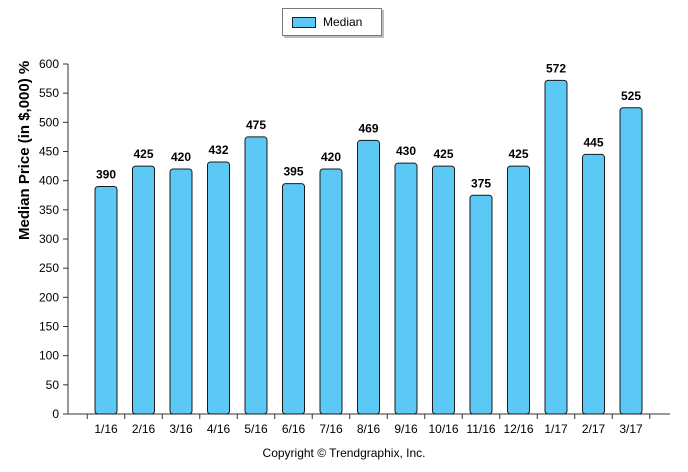  Describe the element at coordinates (55, 414) in the screenshot. I see `y-tick-label: 0` at that location.